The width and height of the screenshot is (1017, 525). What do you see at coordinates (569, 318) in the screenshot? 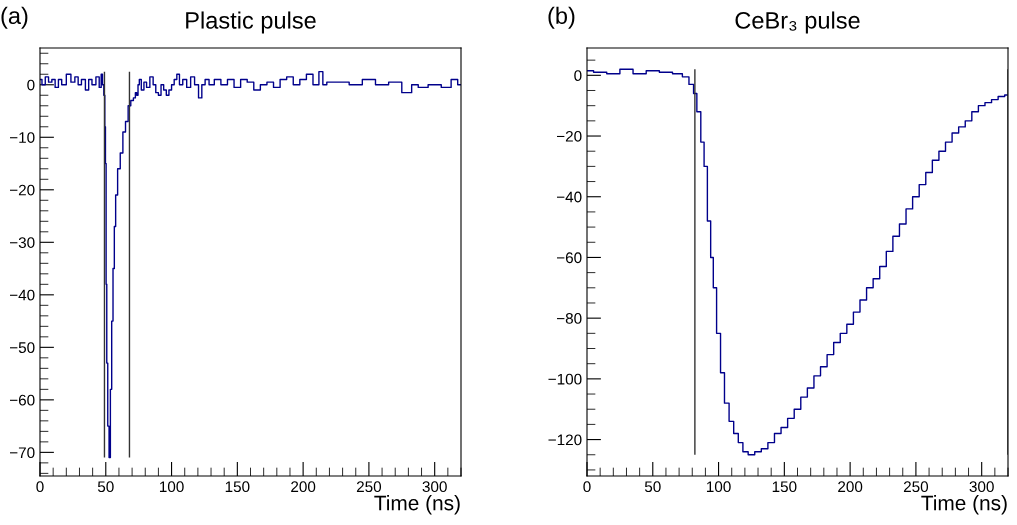
I see `y-tick-label: −80` at bounding box center [569, 318].